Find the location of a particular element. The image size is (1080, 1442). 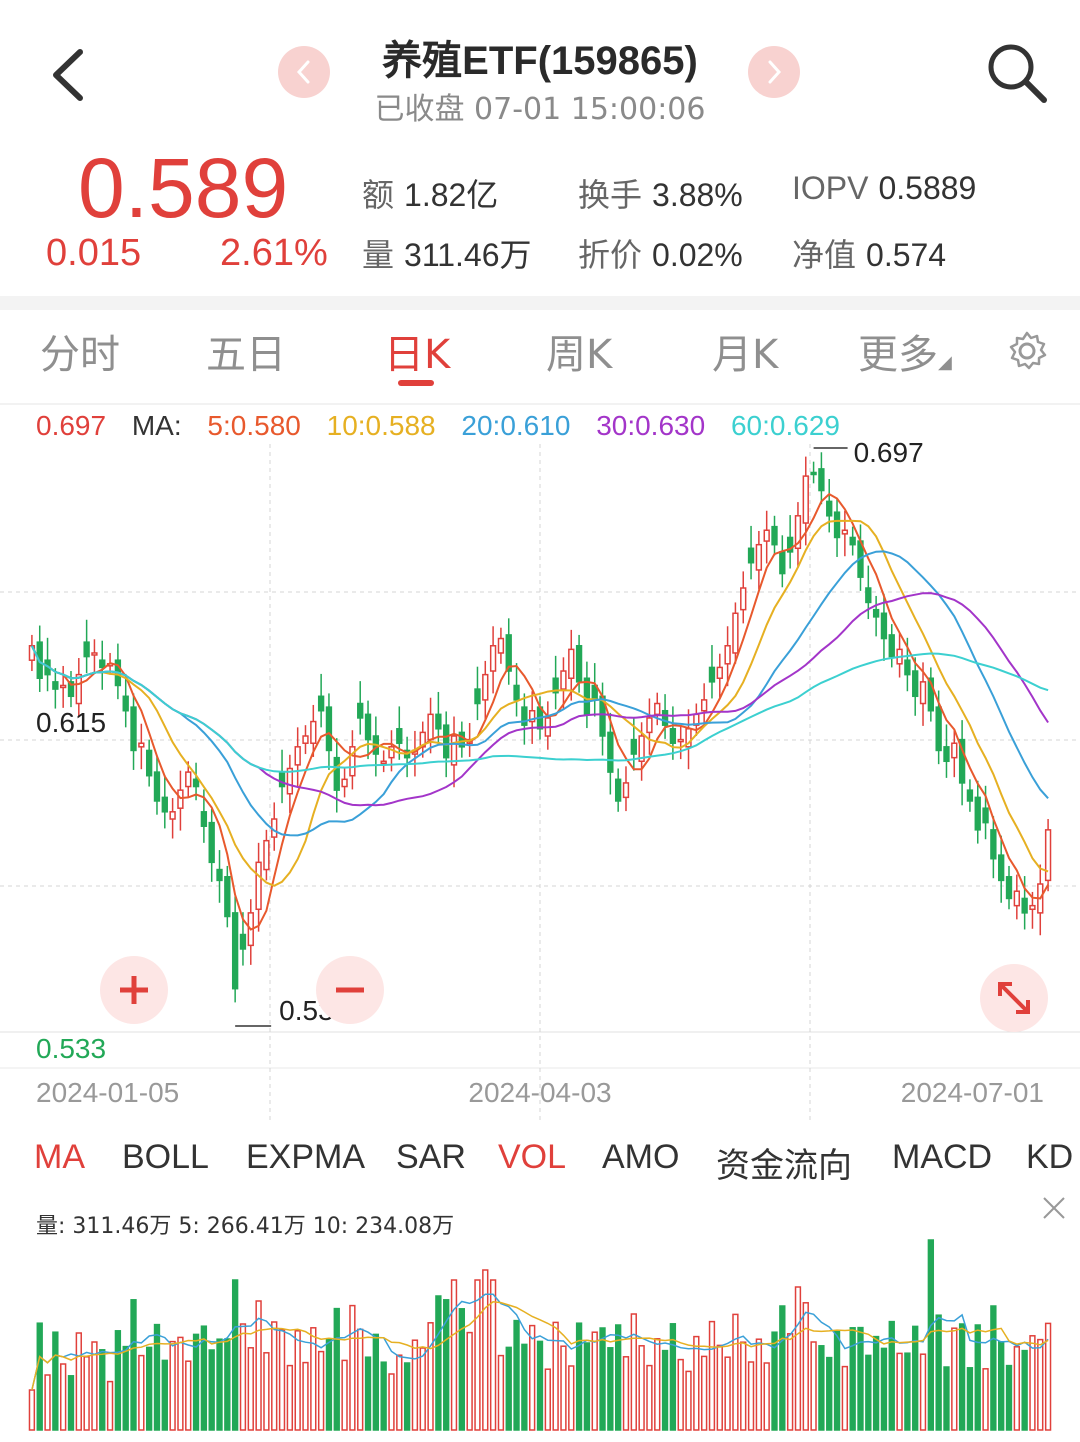

tab-intraday: 分时 is located at coordinates (80, 355).